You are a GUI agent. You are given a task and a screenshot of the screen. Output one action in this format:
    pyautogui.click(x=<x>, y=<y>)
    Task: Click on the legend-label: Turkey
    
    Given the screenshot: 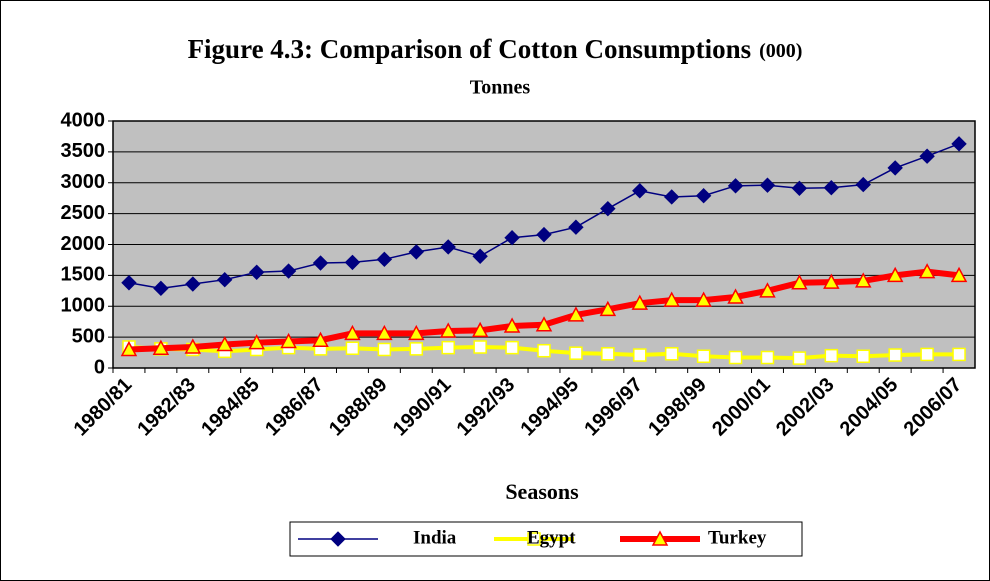 What is the action you would take?
    pyautogui.click(x=737, y=537)
    